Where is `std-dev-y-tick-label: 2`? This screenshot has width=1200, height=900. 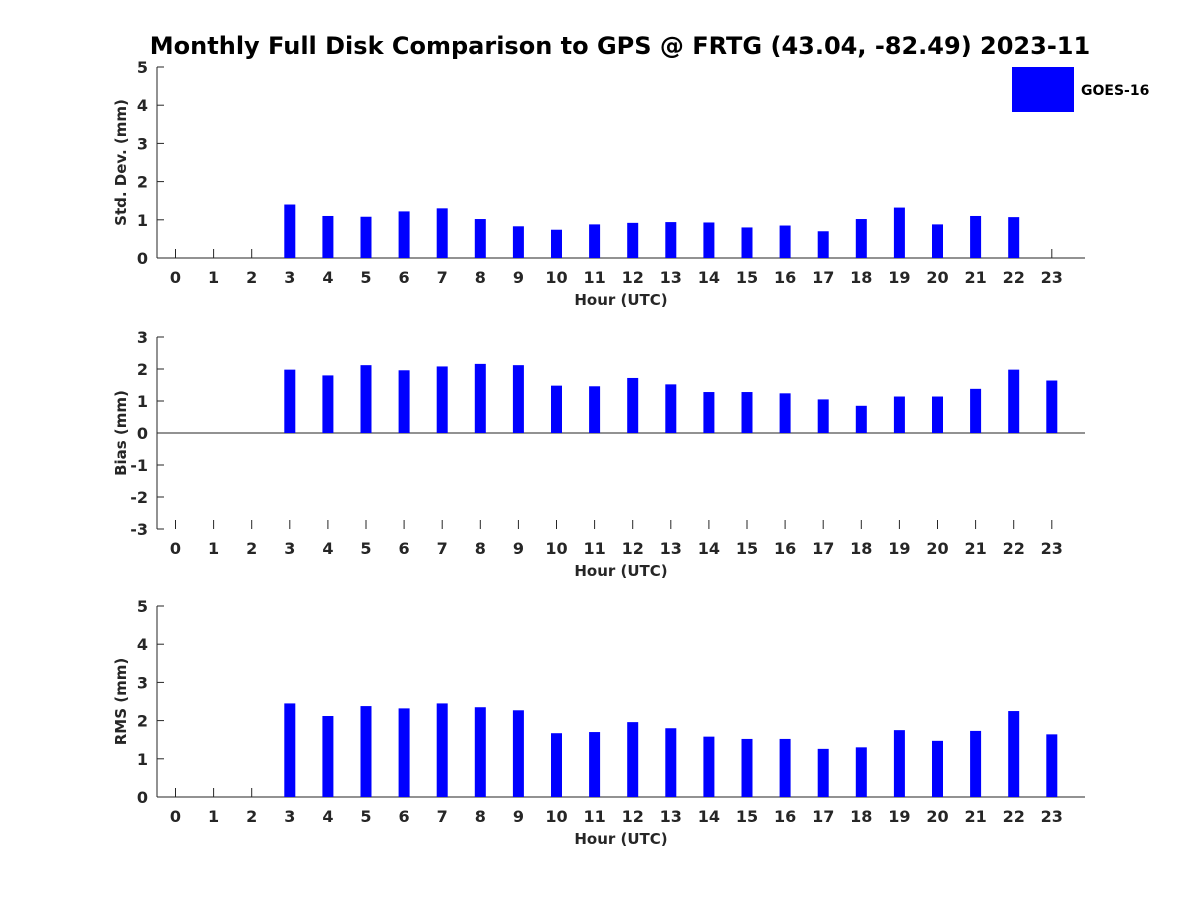
std-dev-y-tick-label: 2 is located at coordinates (142, 182).